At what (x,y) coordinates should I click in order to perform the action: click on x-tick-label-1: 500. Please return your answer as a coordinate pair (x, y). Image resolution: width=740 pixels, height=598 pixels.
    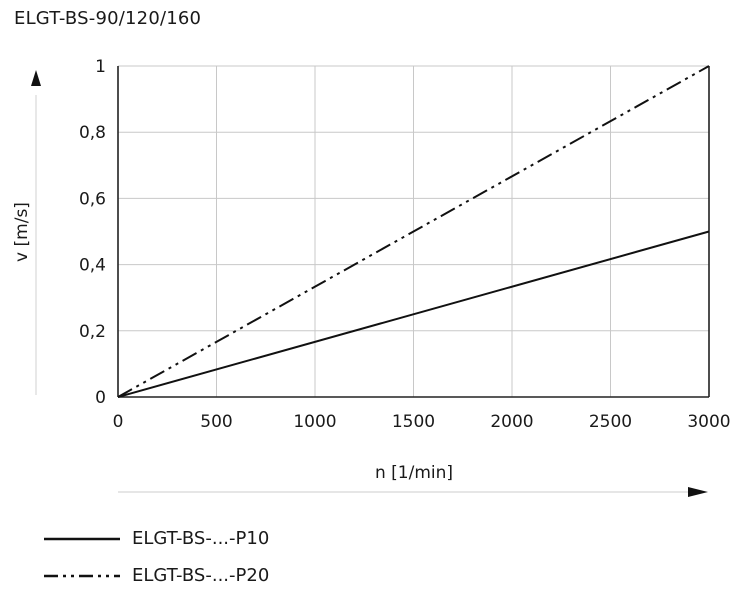
    Looking at the image, I should click on (216, 422).